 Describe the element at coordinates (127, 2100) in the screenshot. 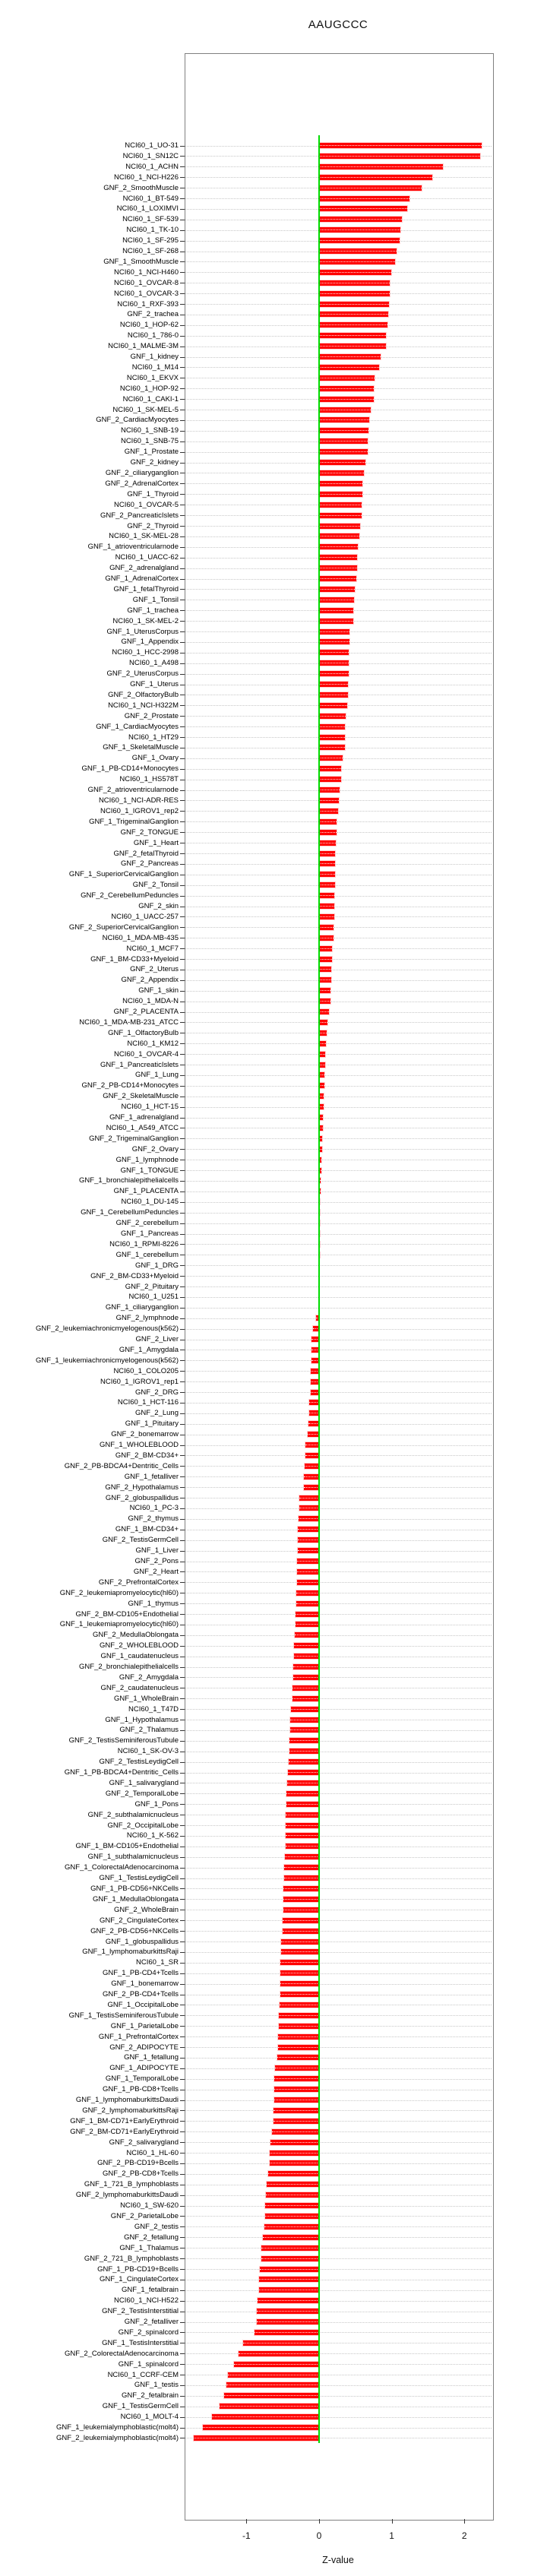

I see `row-label: GNF_1_lymphomaburkittsDaudi` at that location.